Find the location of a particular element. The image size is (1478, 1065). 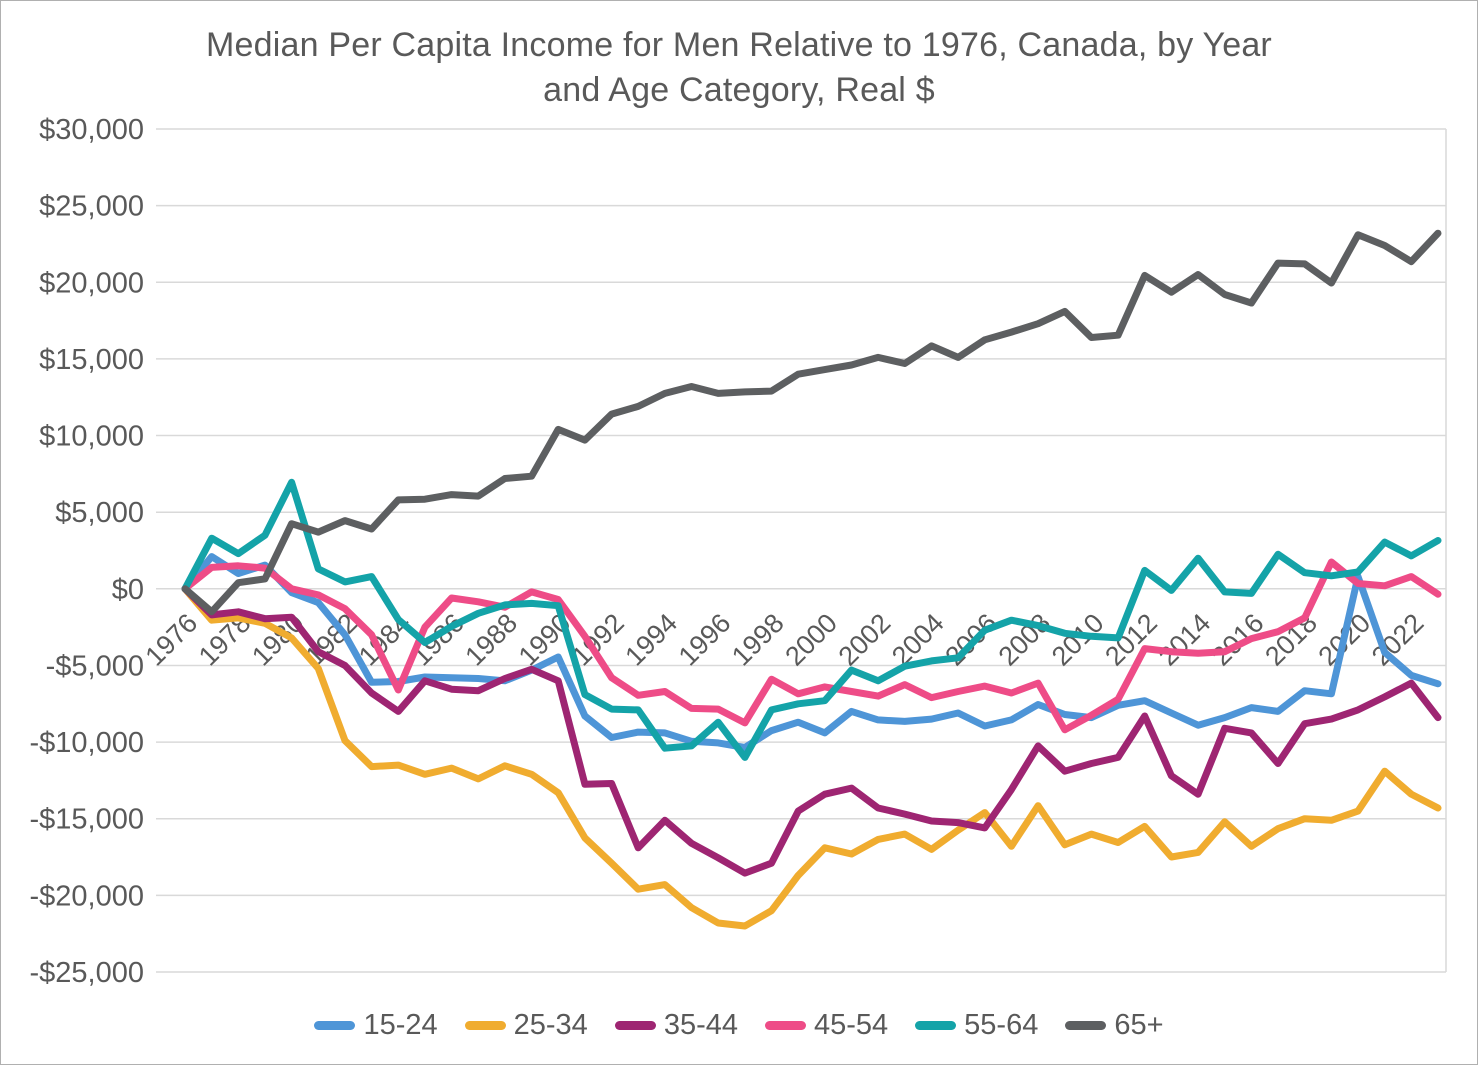

y-axis-label: -$20,000 is located at coordinates (87, 896).